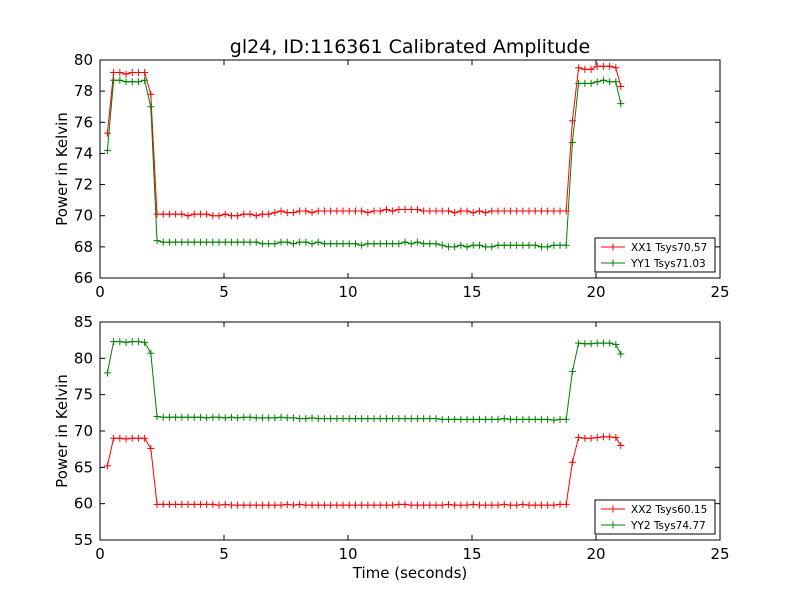 This screenshot has width=800, height=600. Describe the element at coordinates (83, 91) in the screenshot. I see `y-tick-label: 78` at that location.